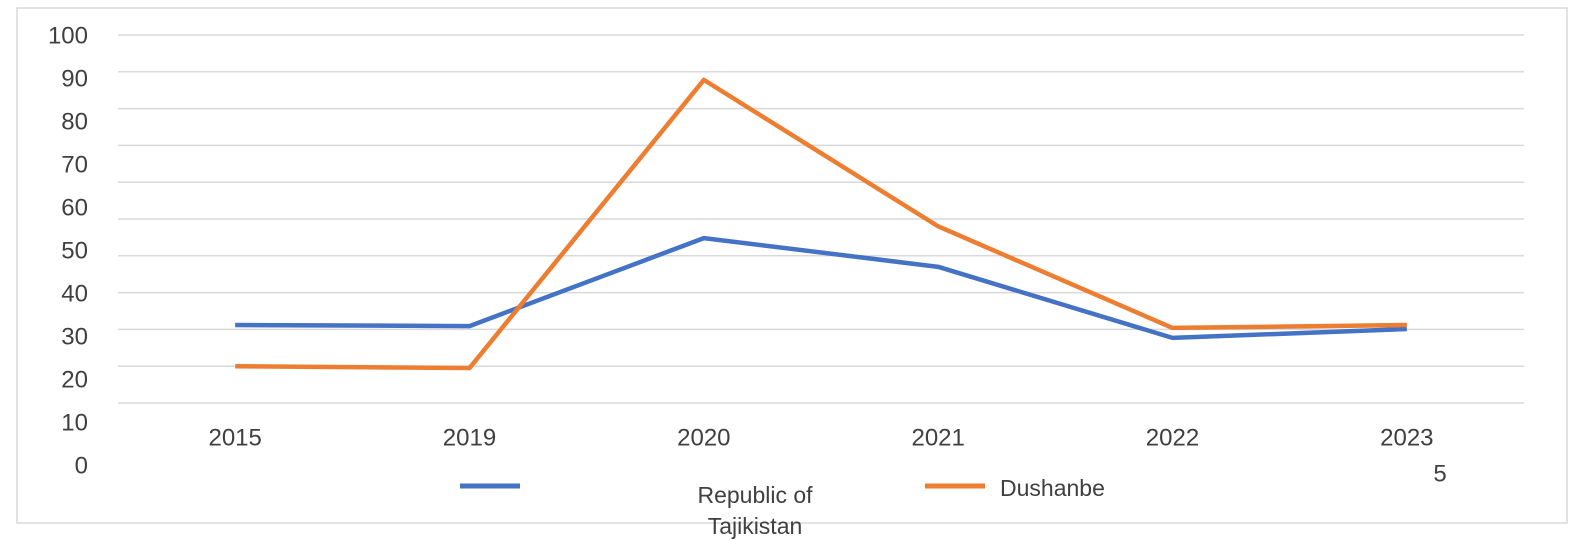 The width and height of the screenshot is (1581, 540). I want to click on y-tick-label: 100, so click(68, 35).